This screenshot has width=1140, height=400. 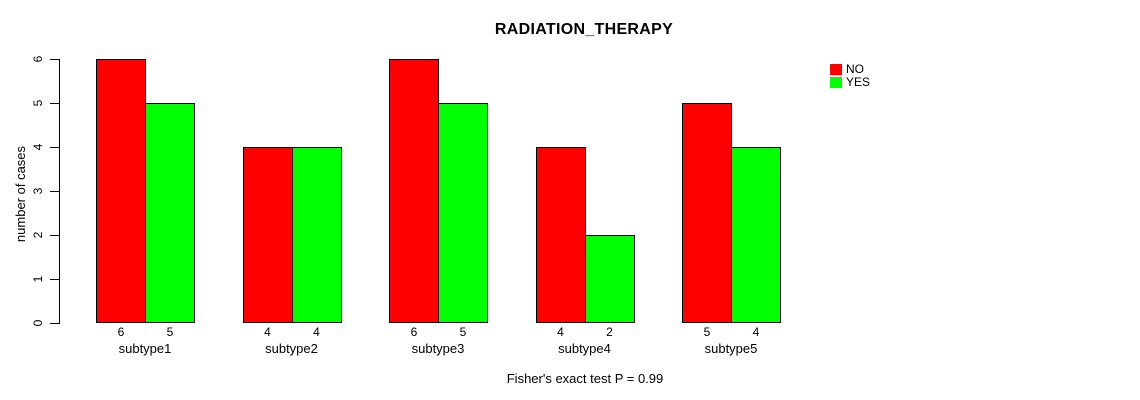 What do you see at coordinates (121, 191) in the screenshot?
I see `bar-no-subtype1` at bounding box center [121, 191].